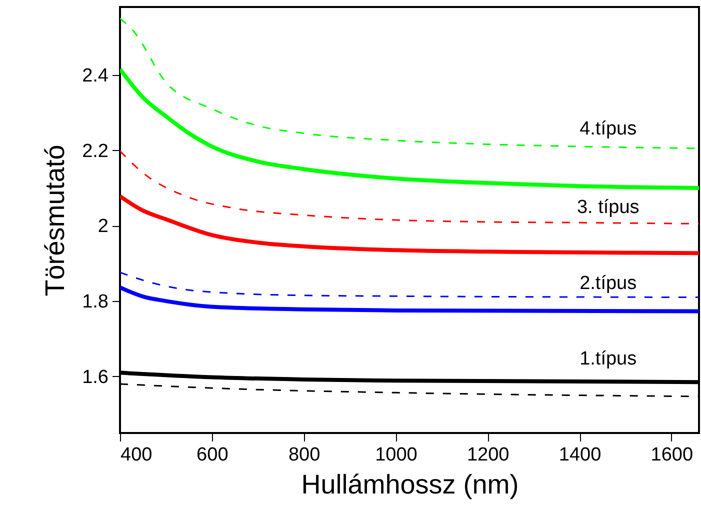 This screenshot has height=511, width=701. What do you see at coordinates (95, 302) in the screenshot?
I see `y-tick-label: 1.8` at bounding box center [95, 302].